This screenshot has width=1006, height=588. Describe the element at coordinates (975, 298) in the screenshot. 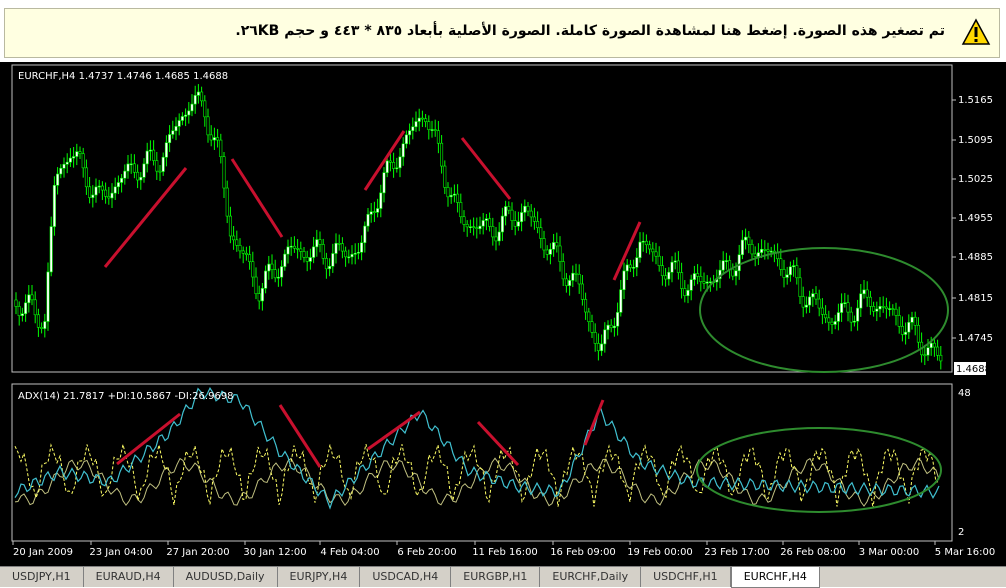

I see `y-tick-label: 1.4815` at that location.